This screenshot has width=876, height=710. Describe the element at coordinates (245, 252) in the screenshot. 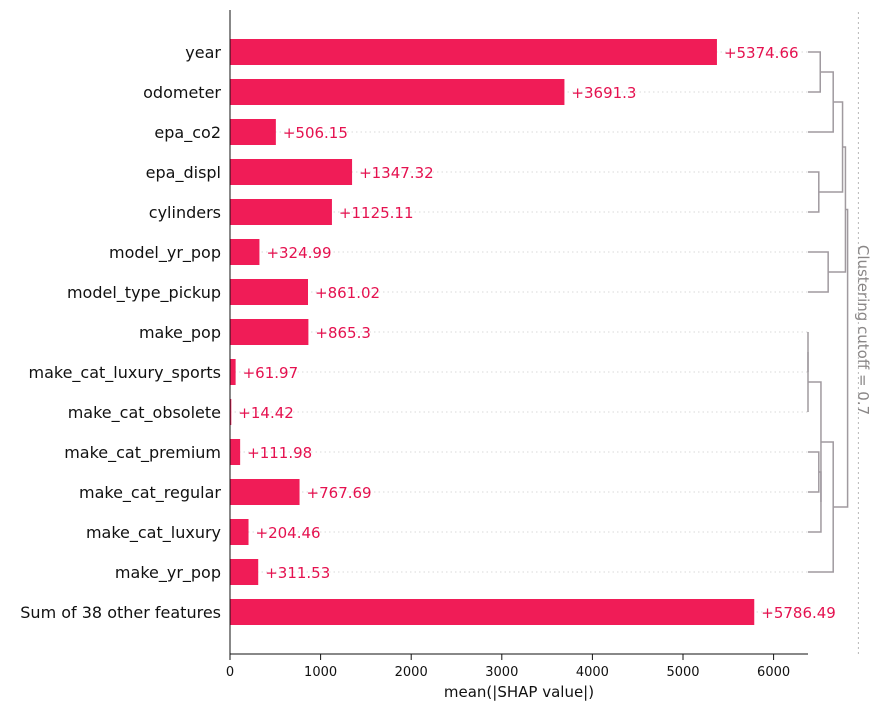

I see `bar-model-yr-pop` at that location.